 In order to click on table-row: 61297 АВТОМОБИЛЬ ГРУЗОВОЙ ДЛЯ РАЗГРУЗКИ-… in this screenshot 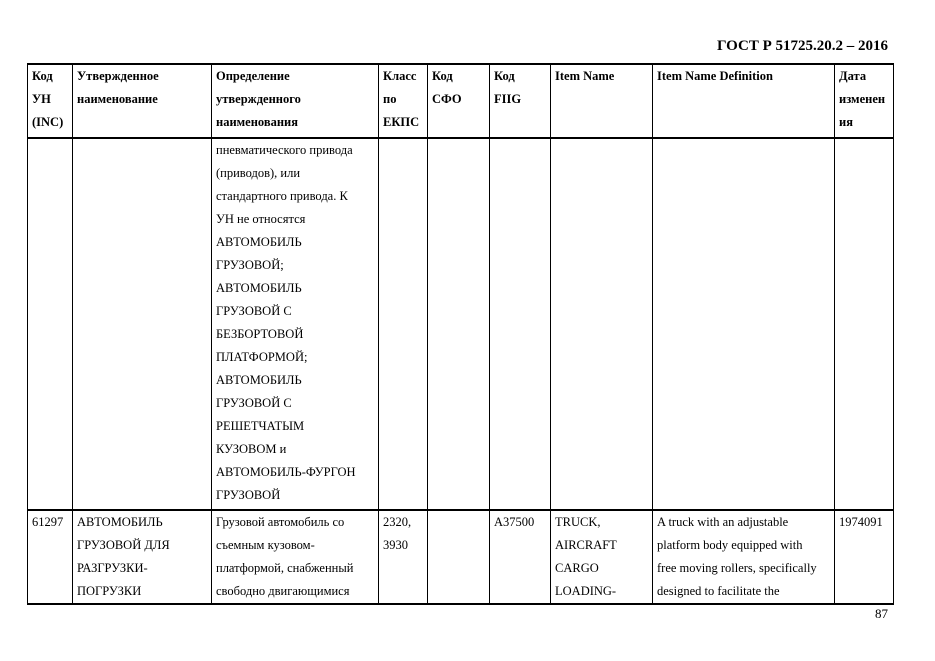, I will do `click(460, 557)`.